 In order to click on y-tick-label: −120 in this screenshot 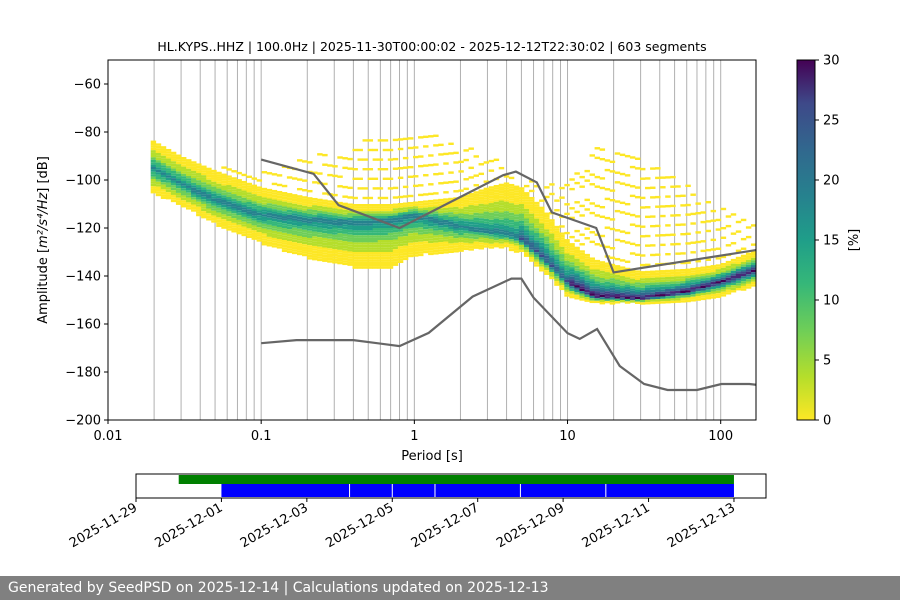, I will do `click(83, 229)`.